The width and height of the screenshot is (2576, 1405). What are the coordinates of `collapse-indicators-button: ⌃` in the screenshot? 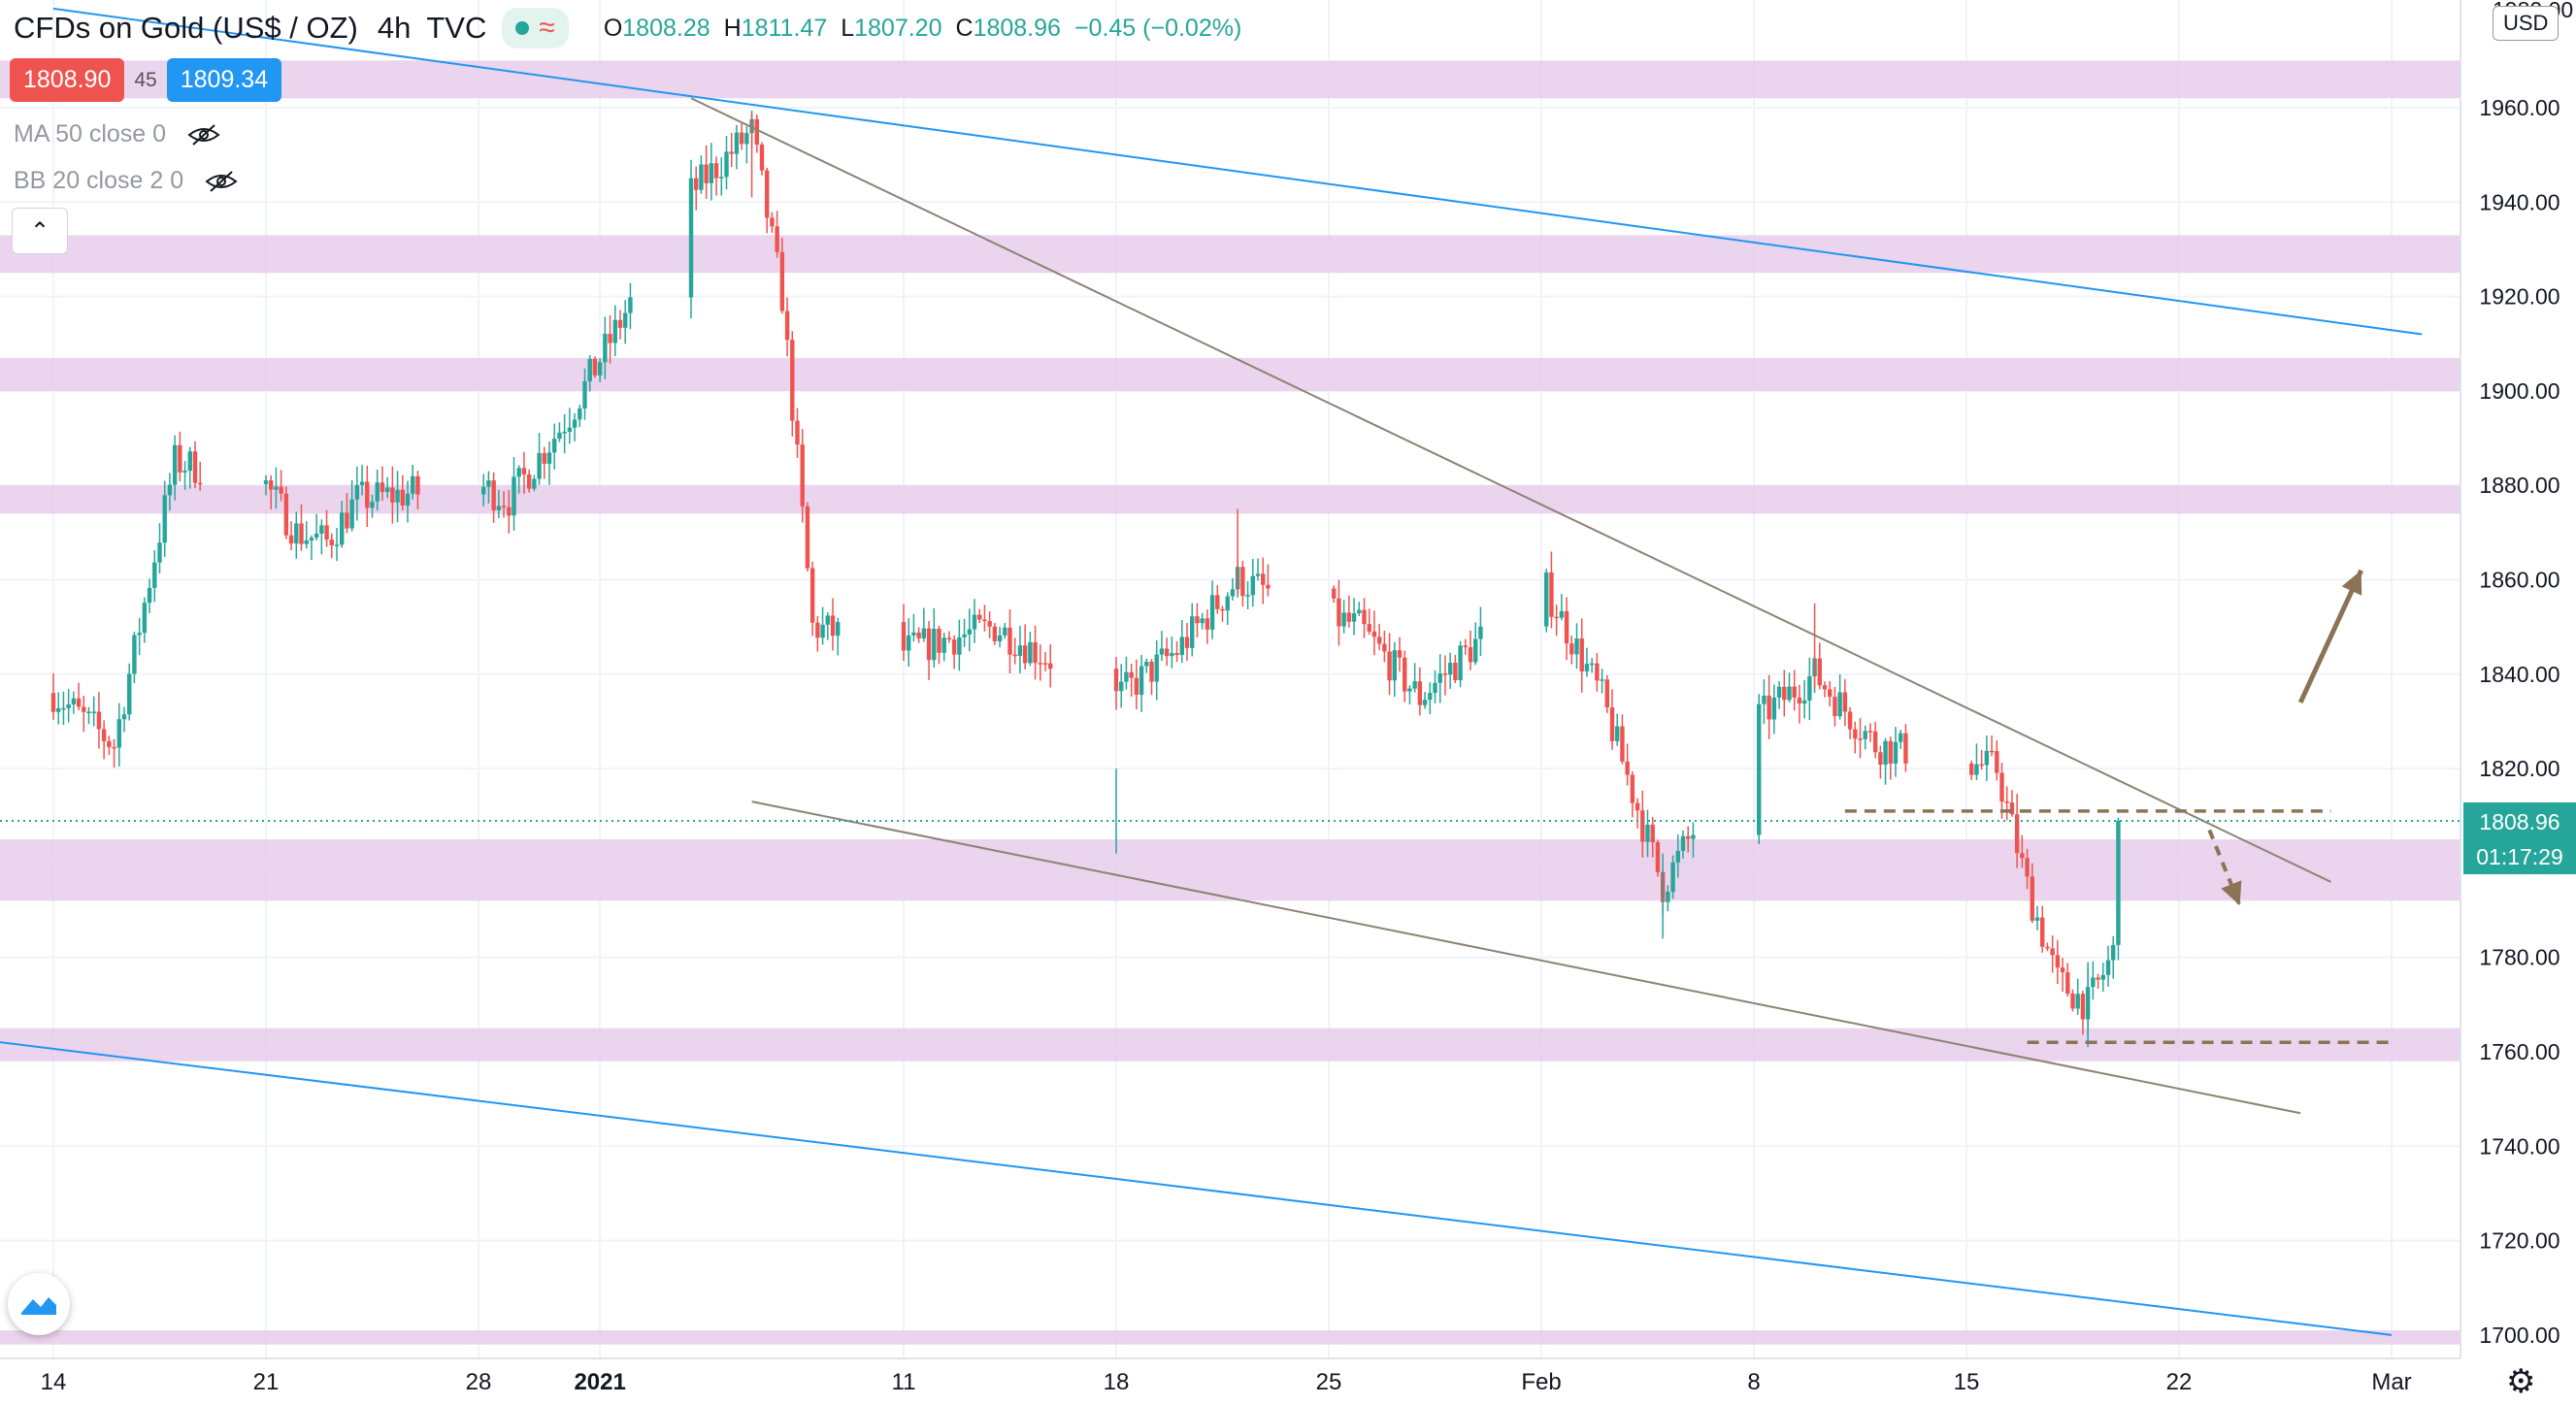 It's located at (40, 231).